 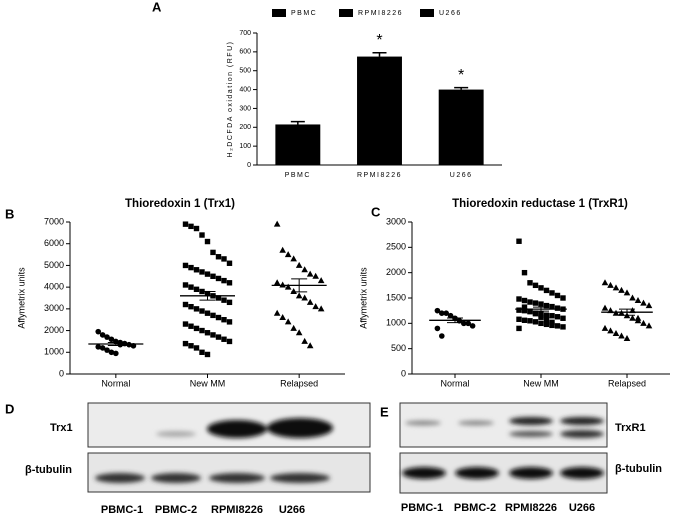 What do you see at coordinates (279, 13) in the screenshot?
I see `legend-swatch` at bounding box center [279, 13].